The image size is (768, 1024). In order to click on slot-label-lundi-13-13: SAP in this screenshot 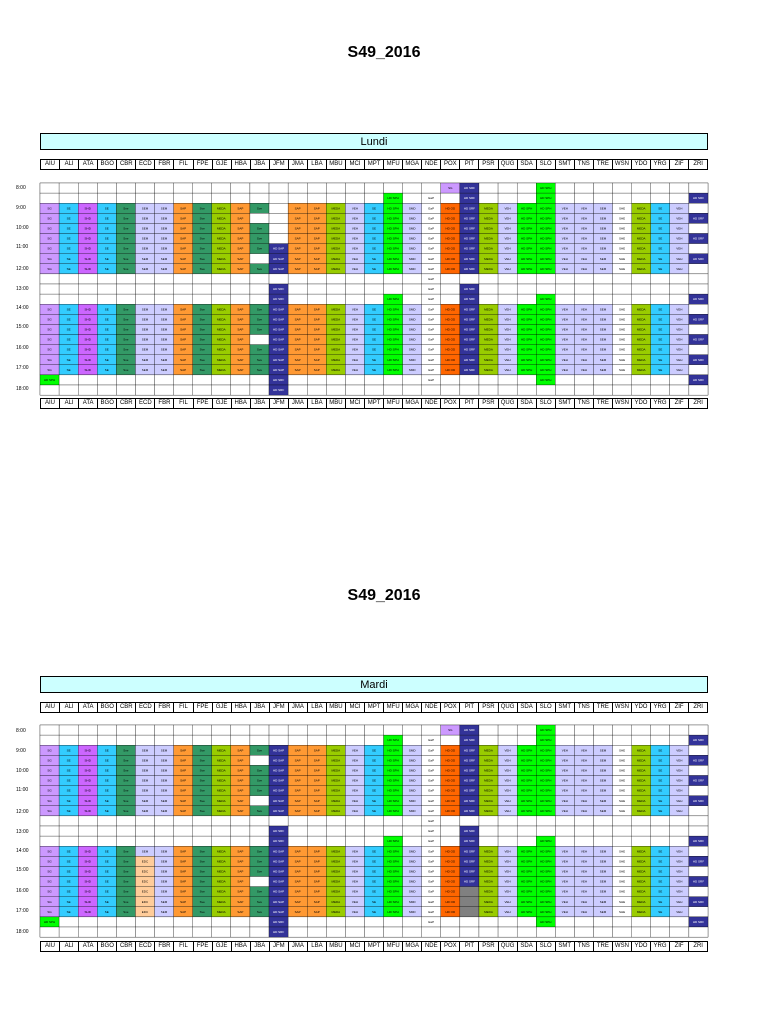, I will do `click(298, 319)`.